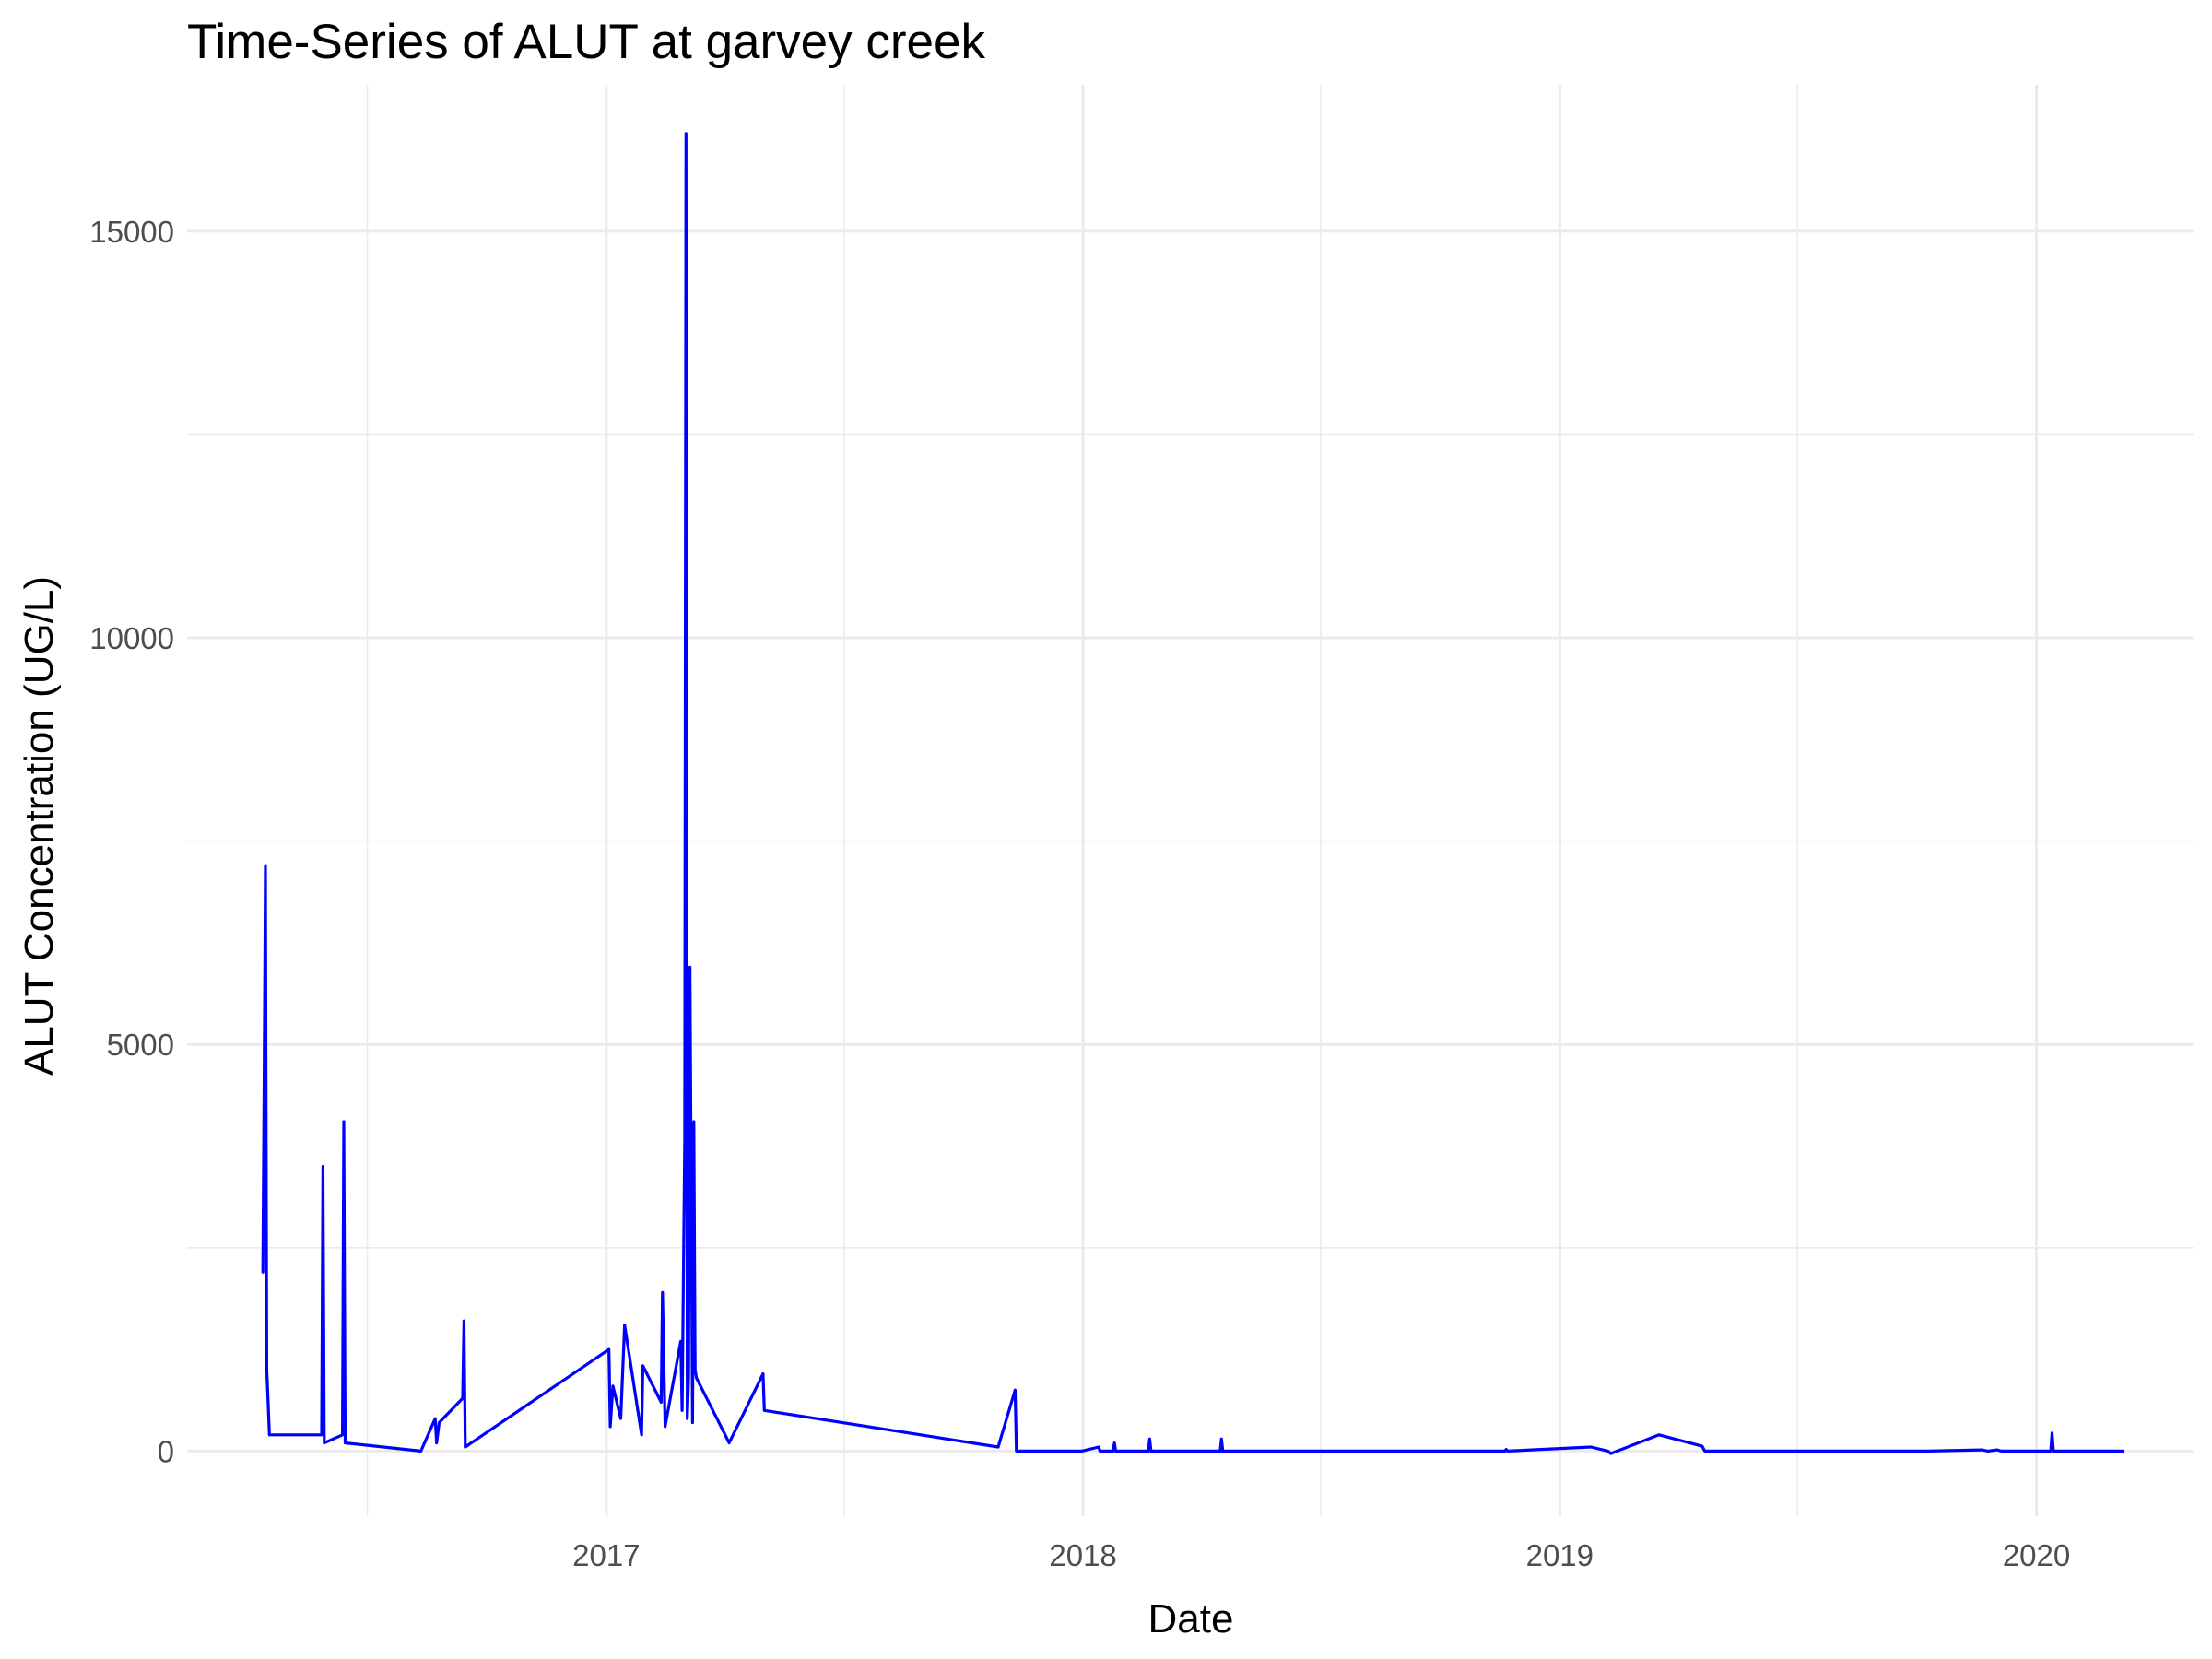 The image size is (2212, 1659). What do you see at coordinates (131, 842) in the screenshot?
I see `y-axis-ticks: 0 5000 10000 15000` at bounding box center [131, 842].